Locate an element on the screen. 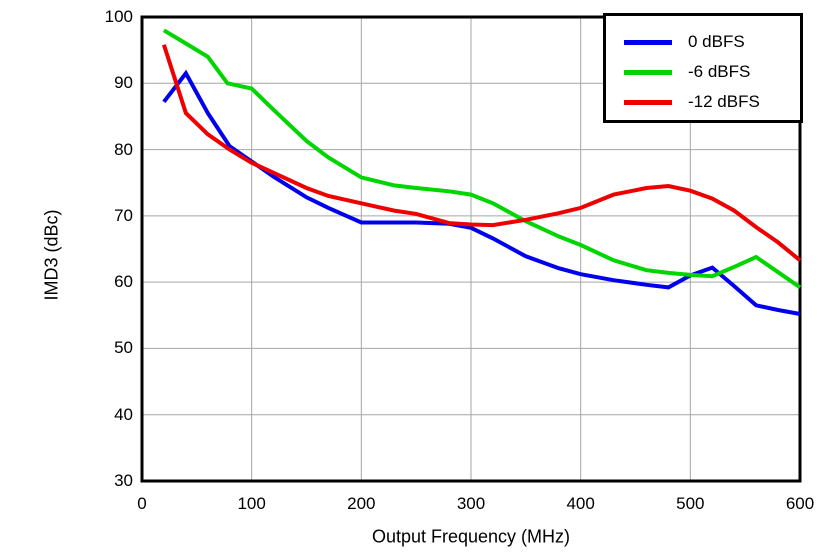  legend-item-label: 0 dBFS is located at coordinates (716, 41).